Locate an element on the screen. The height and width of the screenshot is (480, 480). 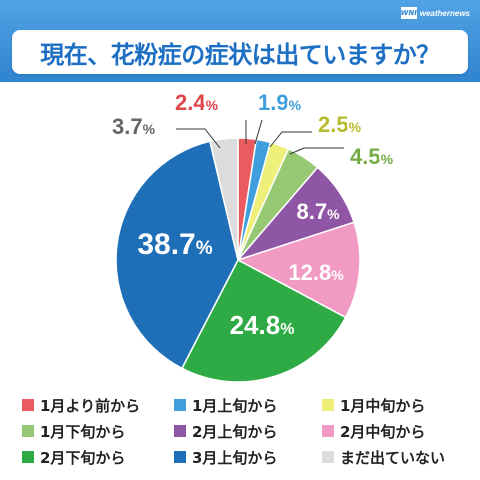
legend-label: 1月中旬から is located at coordinates (383, 405).